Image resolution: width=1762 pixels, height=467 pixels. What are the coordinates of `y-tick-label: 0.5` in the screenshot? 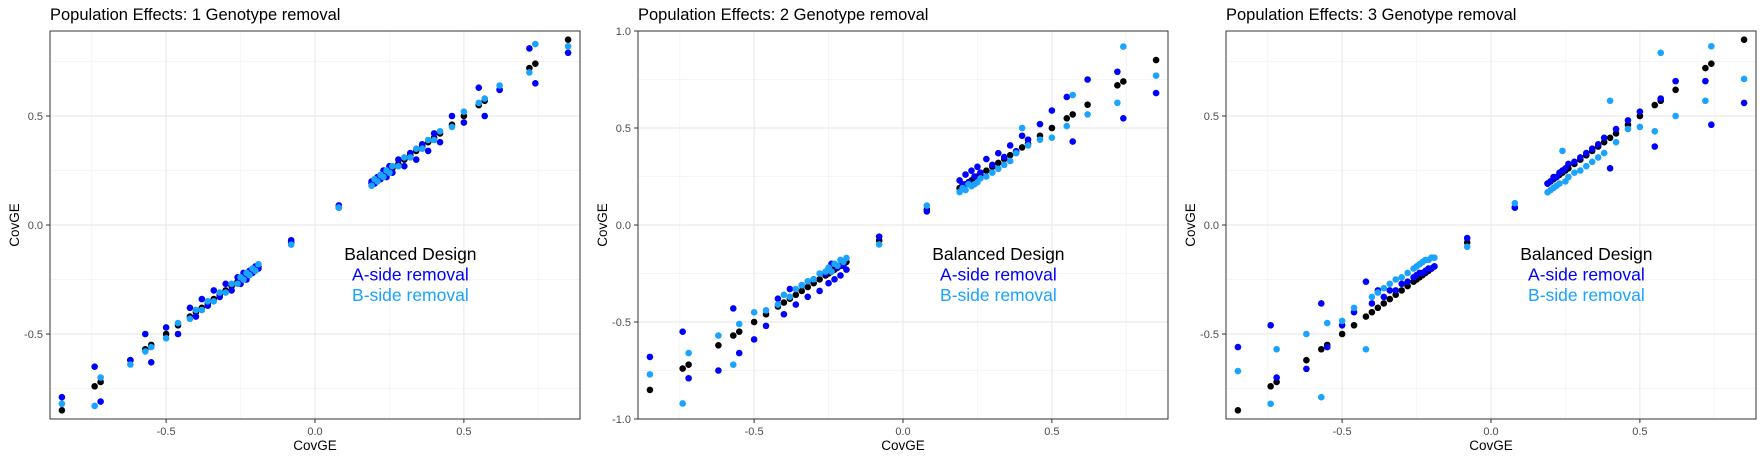 It's located at (623, 129).